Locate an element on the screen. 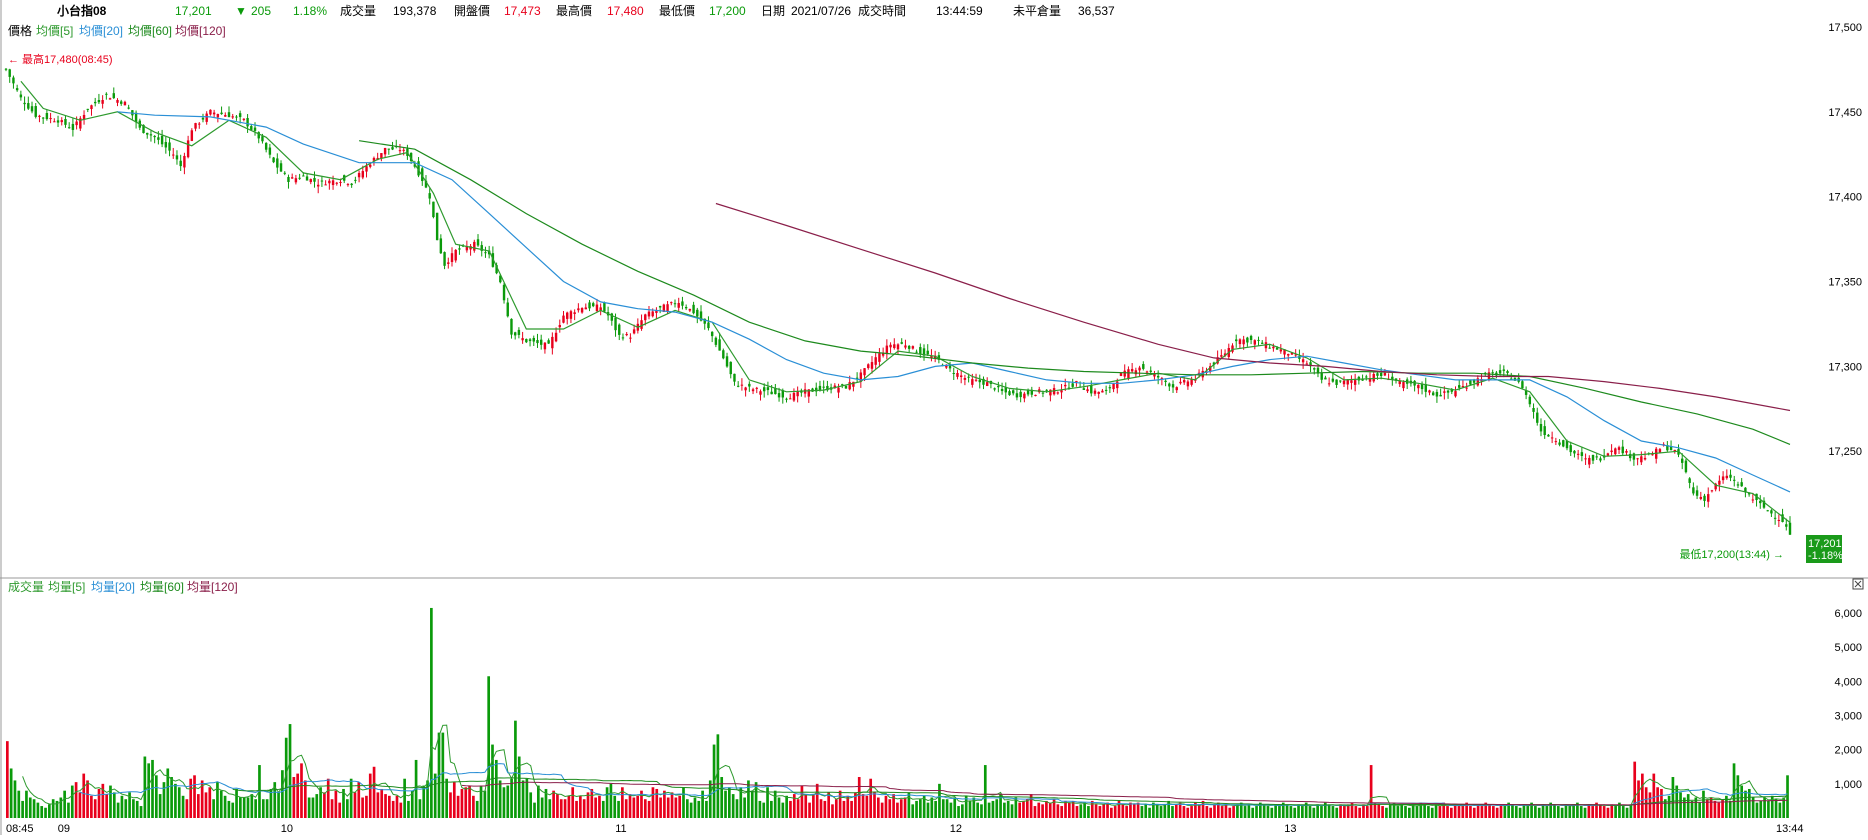 The height and width of the screenshot is (840, 1868). volume-averages is located at coordinates (905, 765).